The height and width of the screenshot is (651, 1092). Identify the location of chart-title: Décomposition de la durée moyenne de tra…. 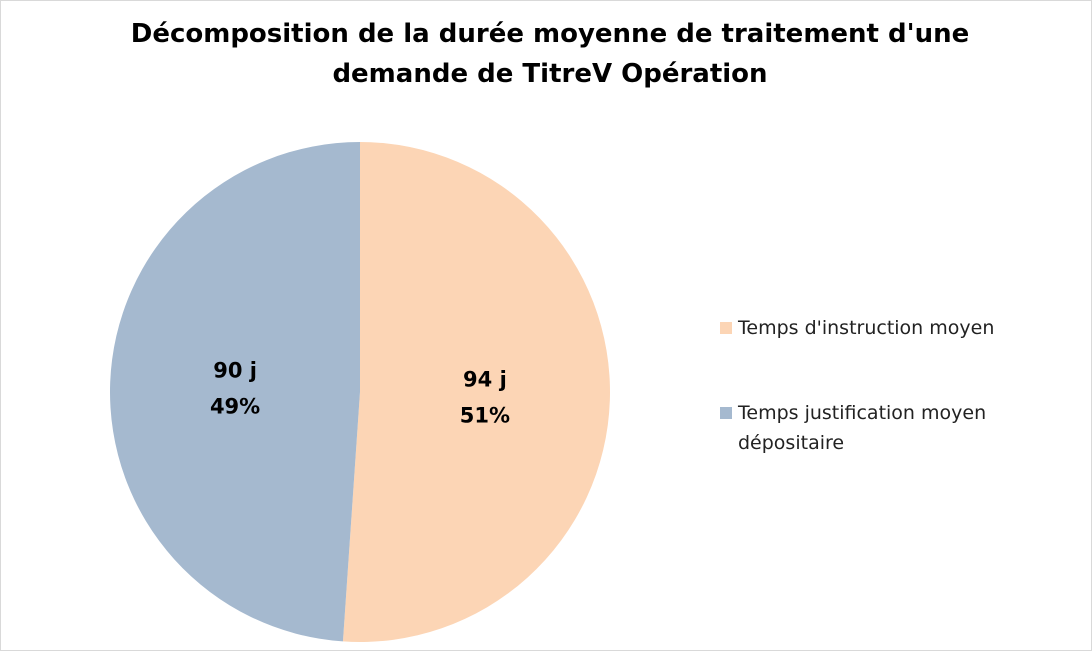
(550, 54).